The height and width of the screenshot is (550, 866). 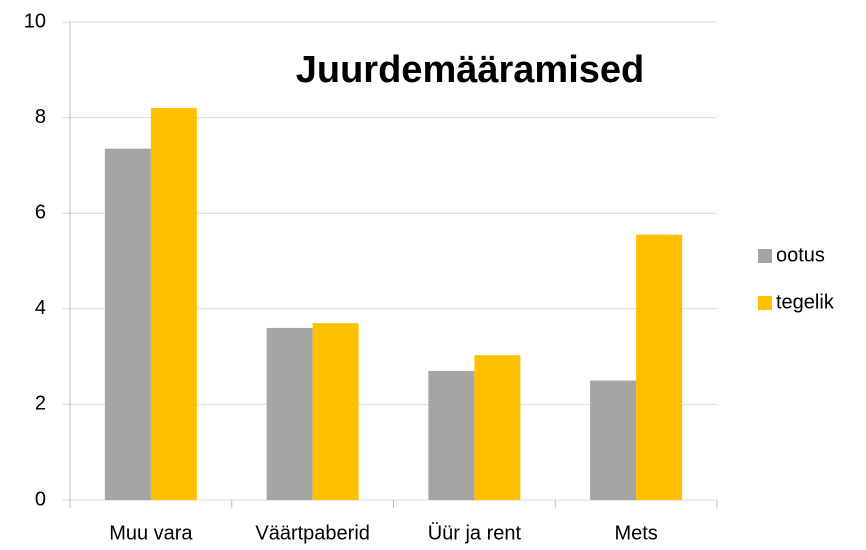 I want to click on y-tick-label: 10, so click(x=35, y=21).